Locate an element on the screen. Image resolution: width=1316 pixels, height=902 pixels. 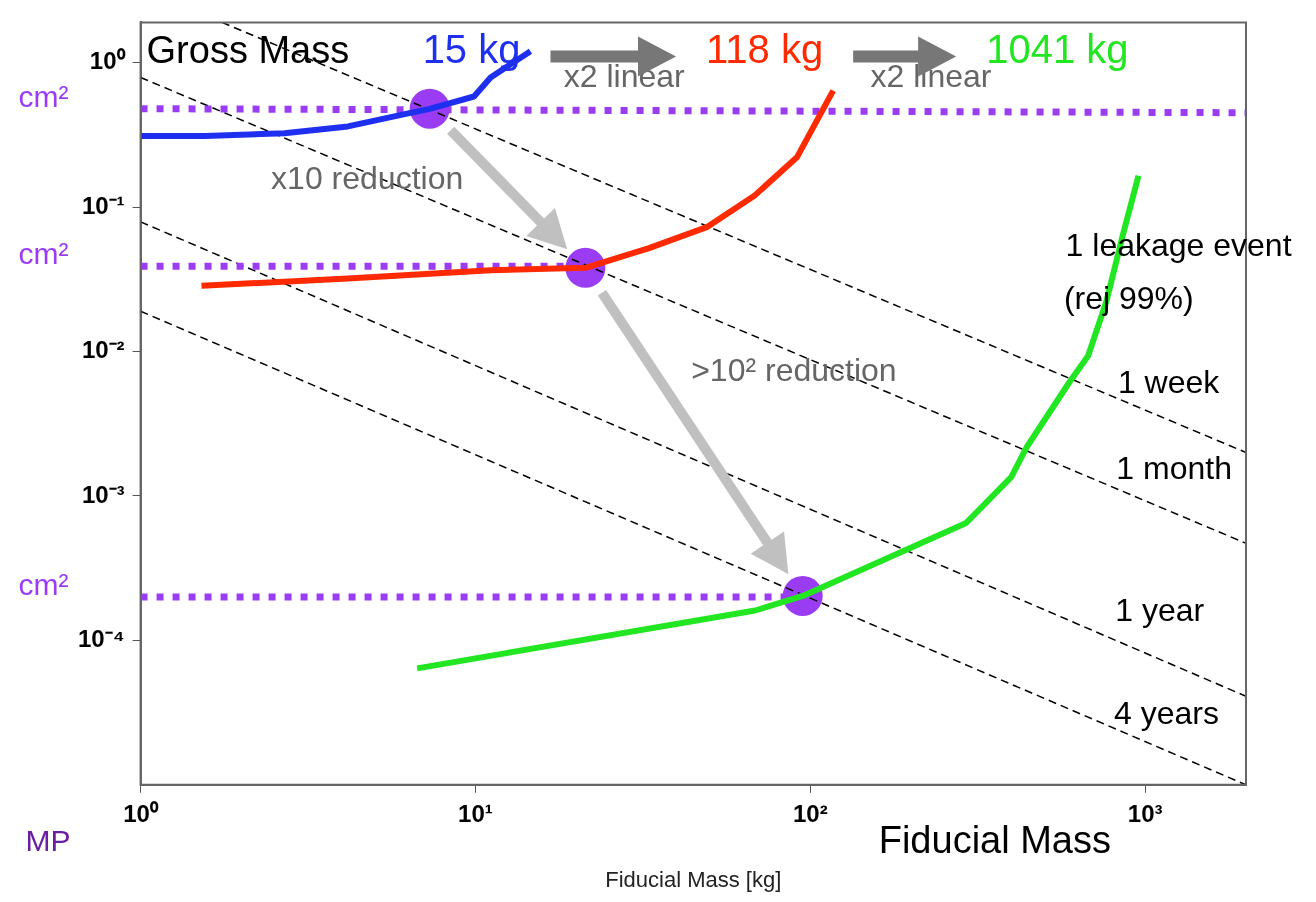
x-tick-label: 10¹ is located at coordinates (475, 813).